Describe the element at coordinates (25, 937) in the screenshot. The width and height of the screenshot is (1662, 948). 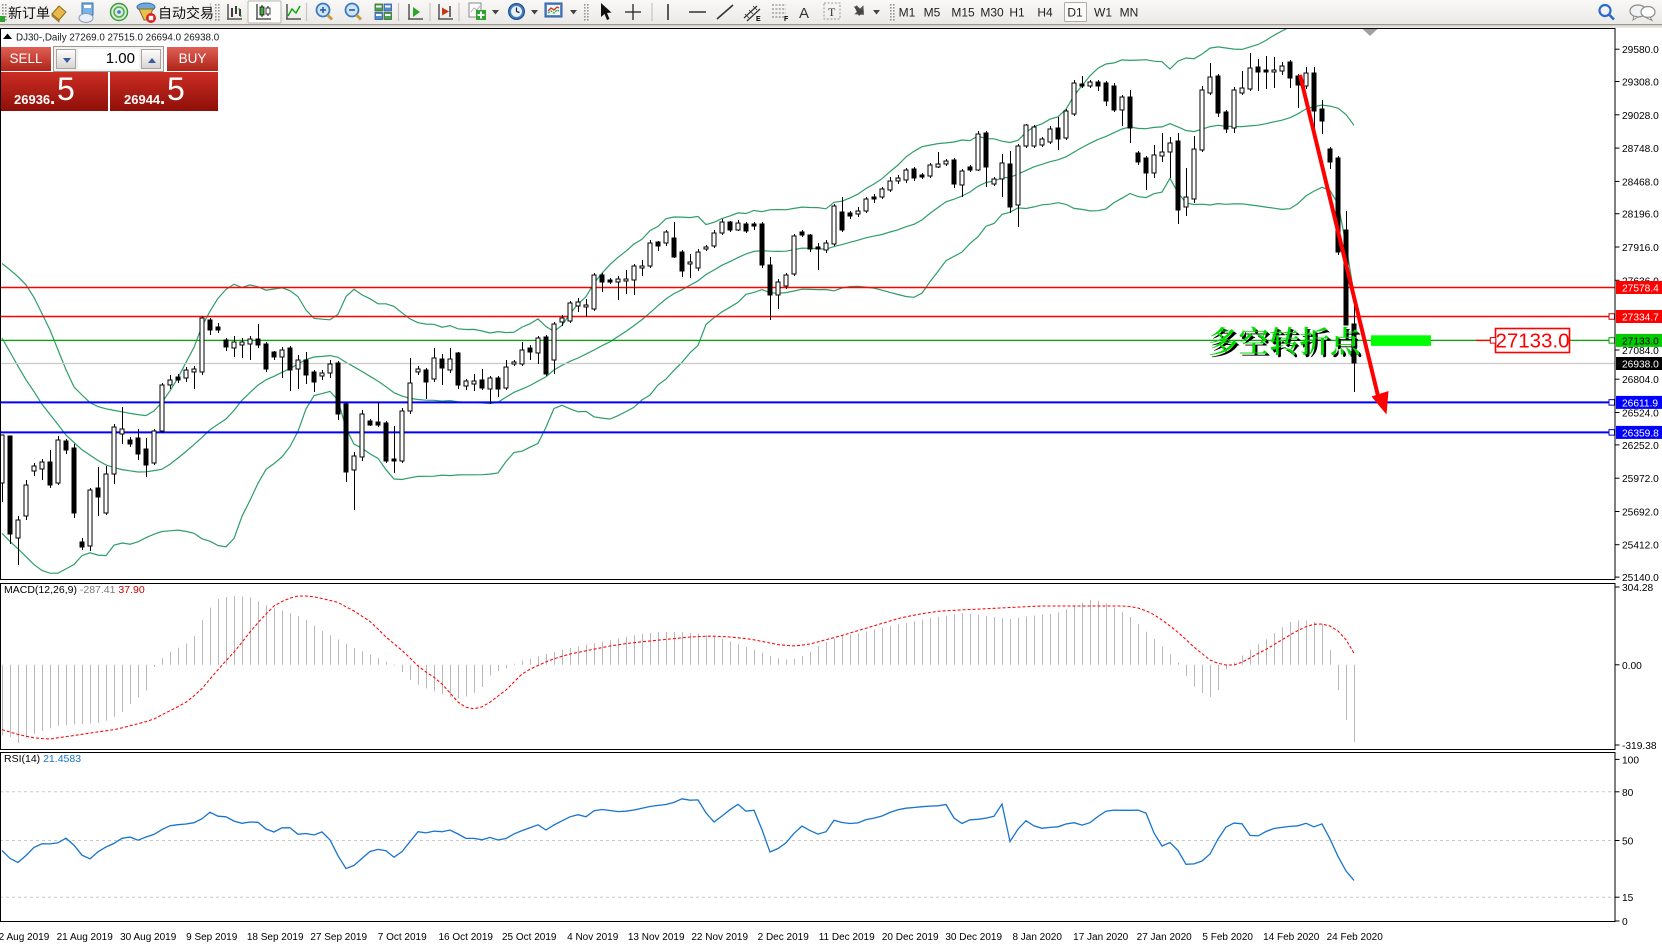
I see `svg-text: 12 Aug 2019` at that location.